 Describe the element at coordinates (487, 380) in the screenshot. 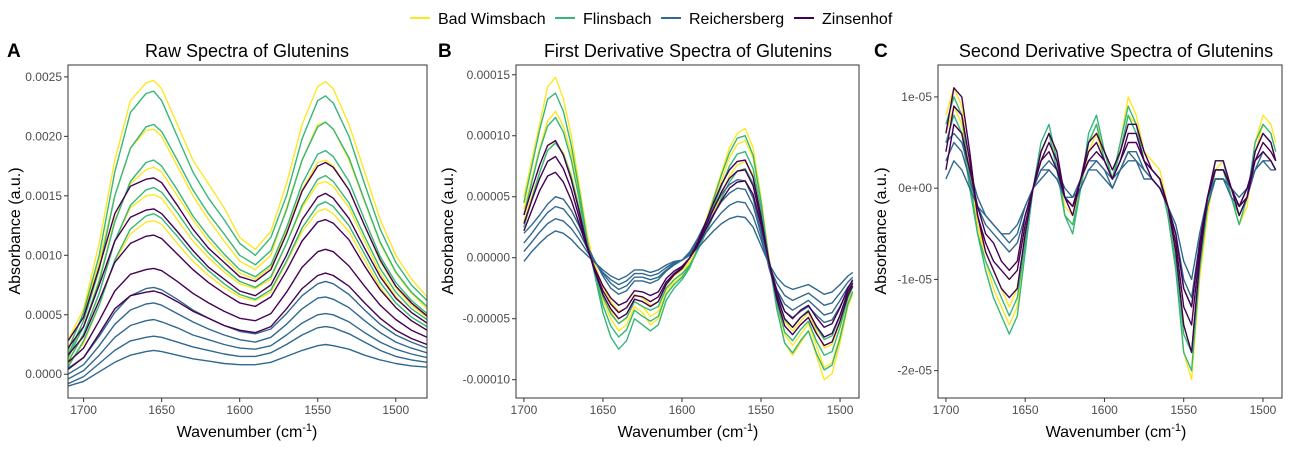

I see `y-tick-label: -0.00010` at that location.